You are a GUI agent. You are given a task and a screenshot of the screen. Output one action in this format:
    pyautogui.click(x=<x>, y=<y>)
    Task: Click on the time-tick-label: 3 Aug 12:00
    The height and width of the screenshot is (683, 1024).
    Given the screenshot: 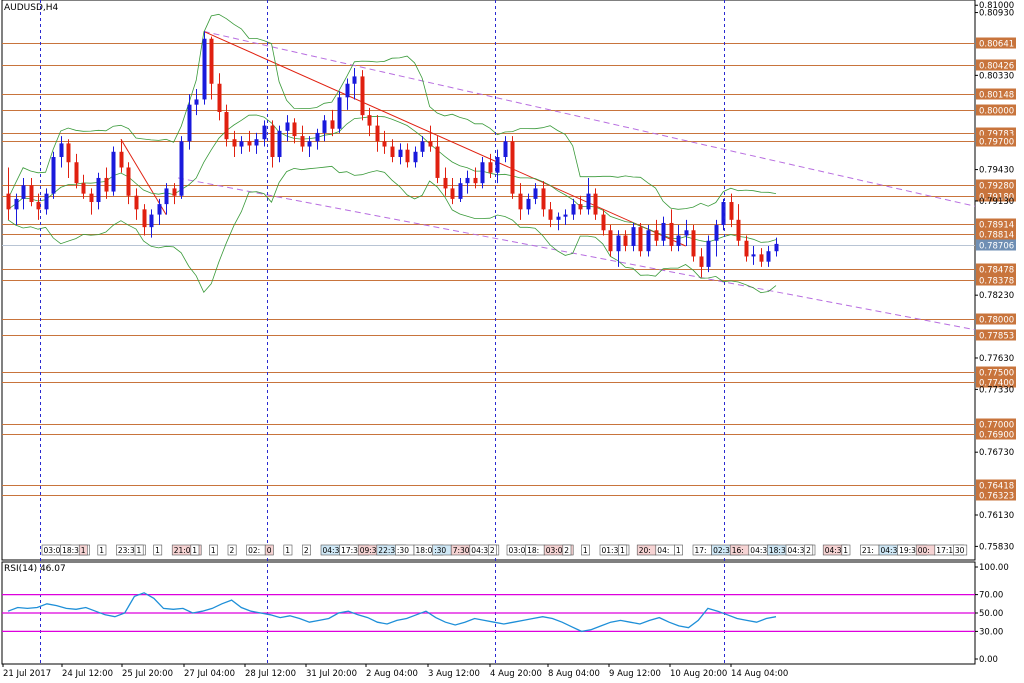 What is the action you would take?
    pyautogui.click(x=454, y=674)
    